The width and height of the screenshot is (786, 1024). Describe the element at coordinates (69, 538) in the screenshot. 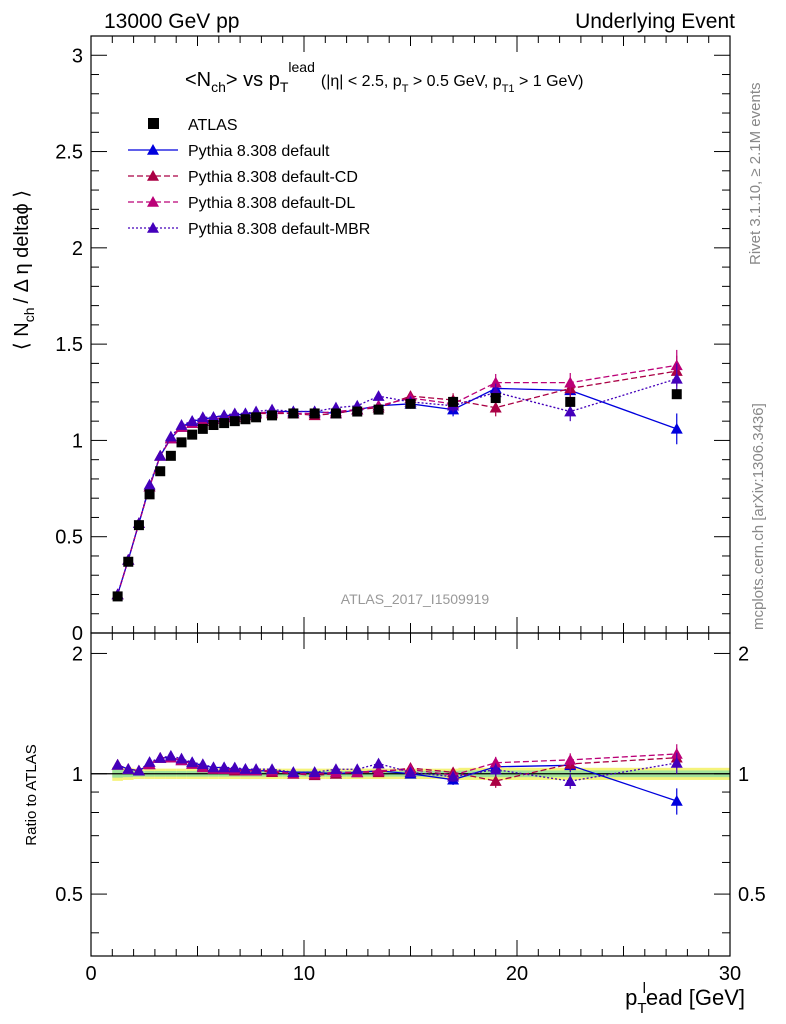

I see `y-tick-label: 0.5` at that location.